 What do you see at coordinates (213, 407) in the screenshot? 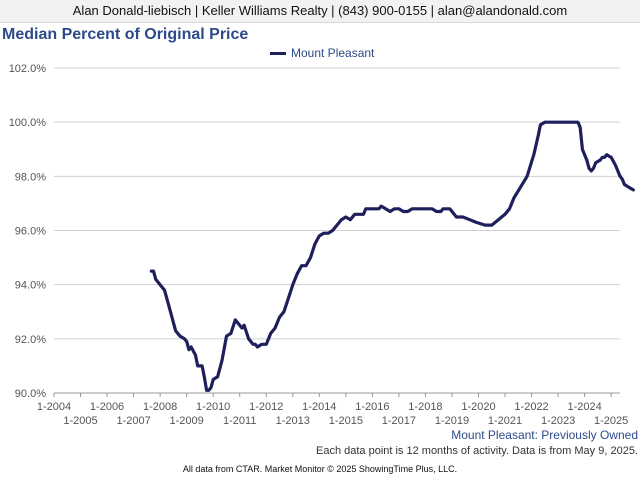
I see `x-tick-label: 1-2010` at bounding box center [213, 407].